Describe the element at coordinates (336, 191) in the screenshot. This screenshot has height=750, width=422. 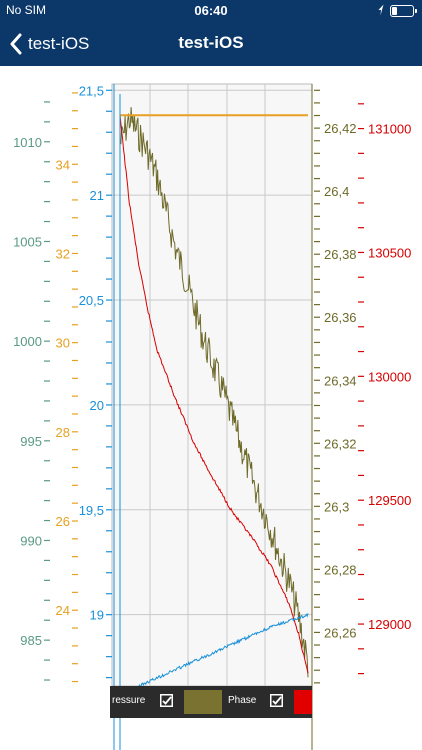
I see `y-tick-label-olive-1: 26,4` at that location.